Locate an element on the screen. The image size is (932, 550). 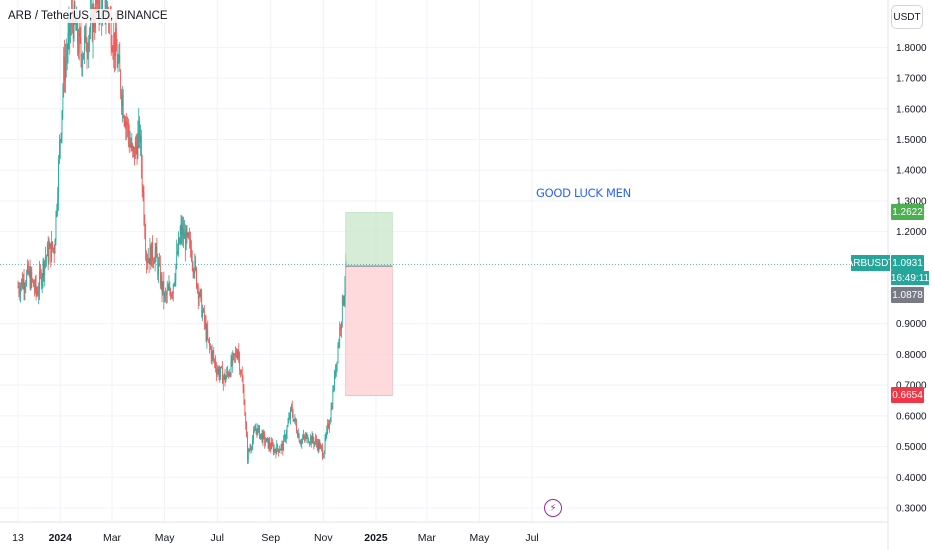
y-tick-label: 1.6000 is located at coordinates (911, 109).